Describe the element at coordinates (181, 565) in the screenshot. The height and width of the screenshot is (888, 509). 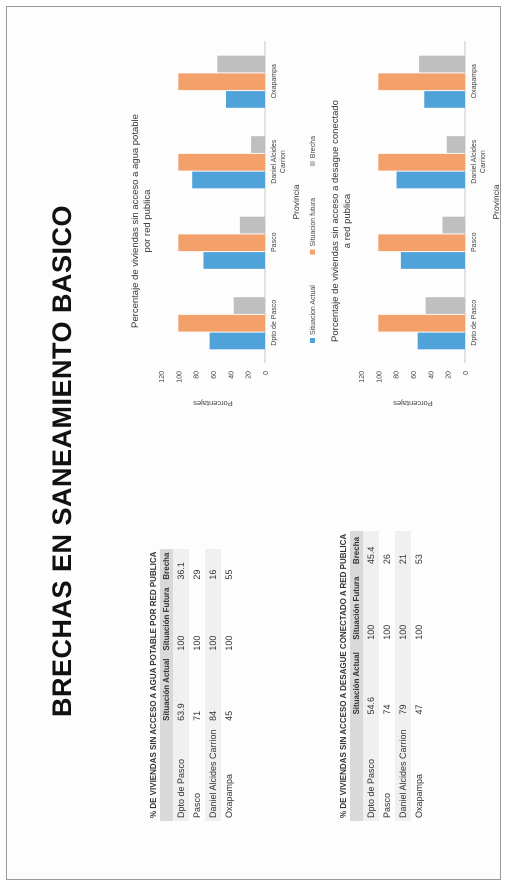
I see `table-cell: 36.1` at that location.